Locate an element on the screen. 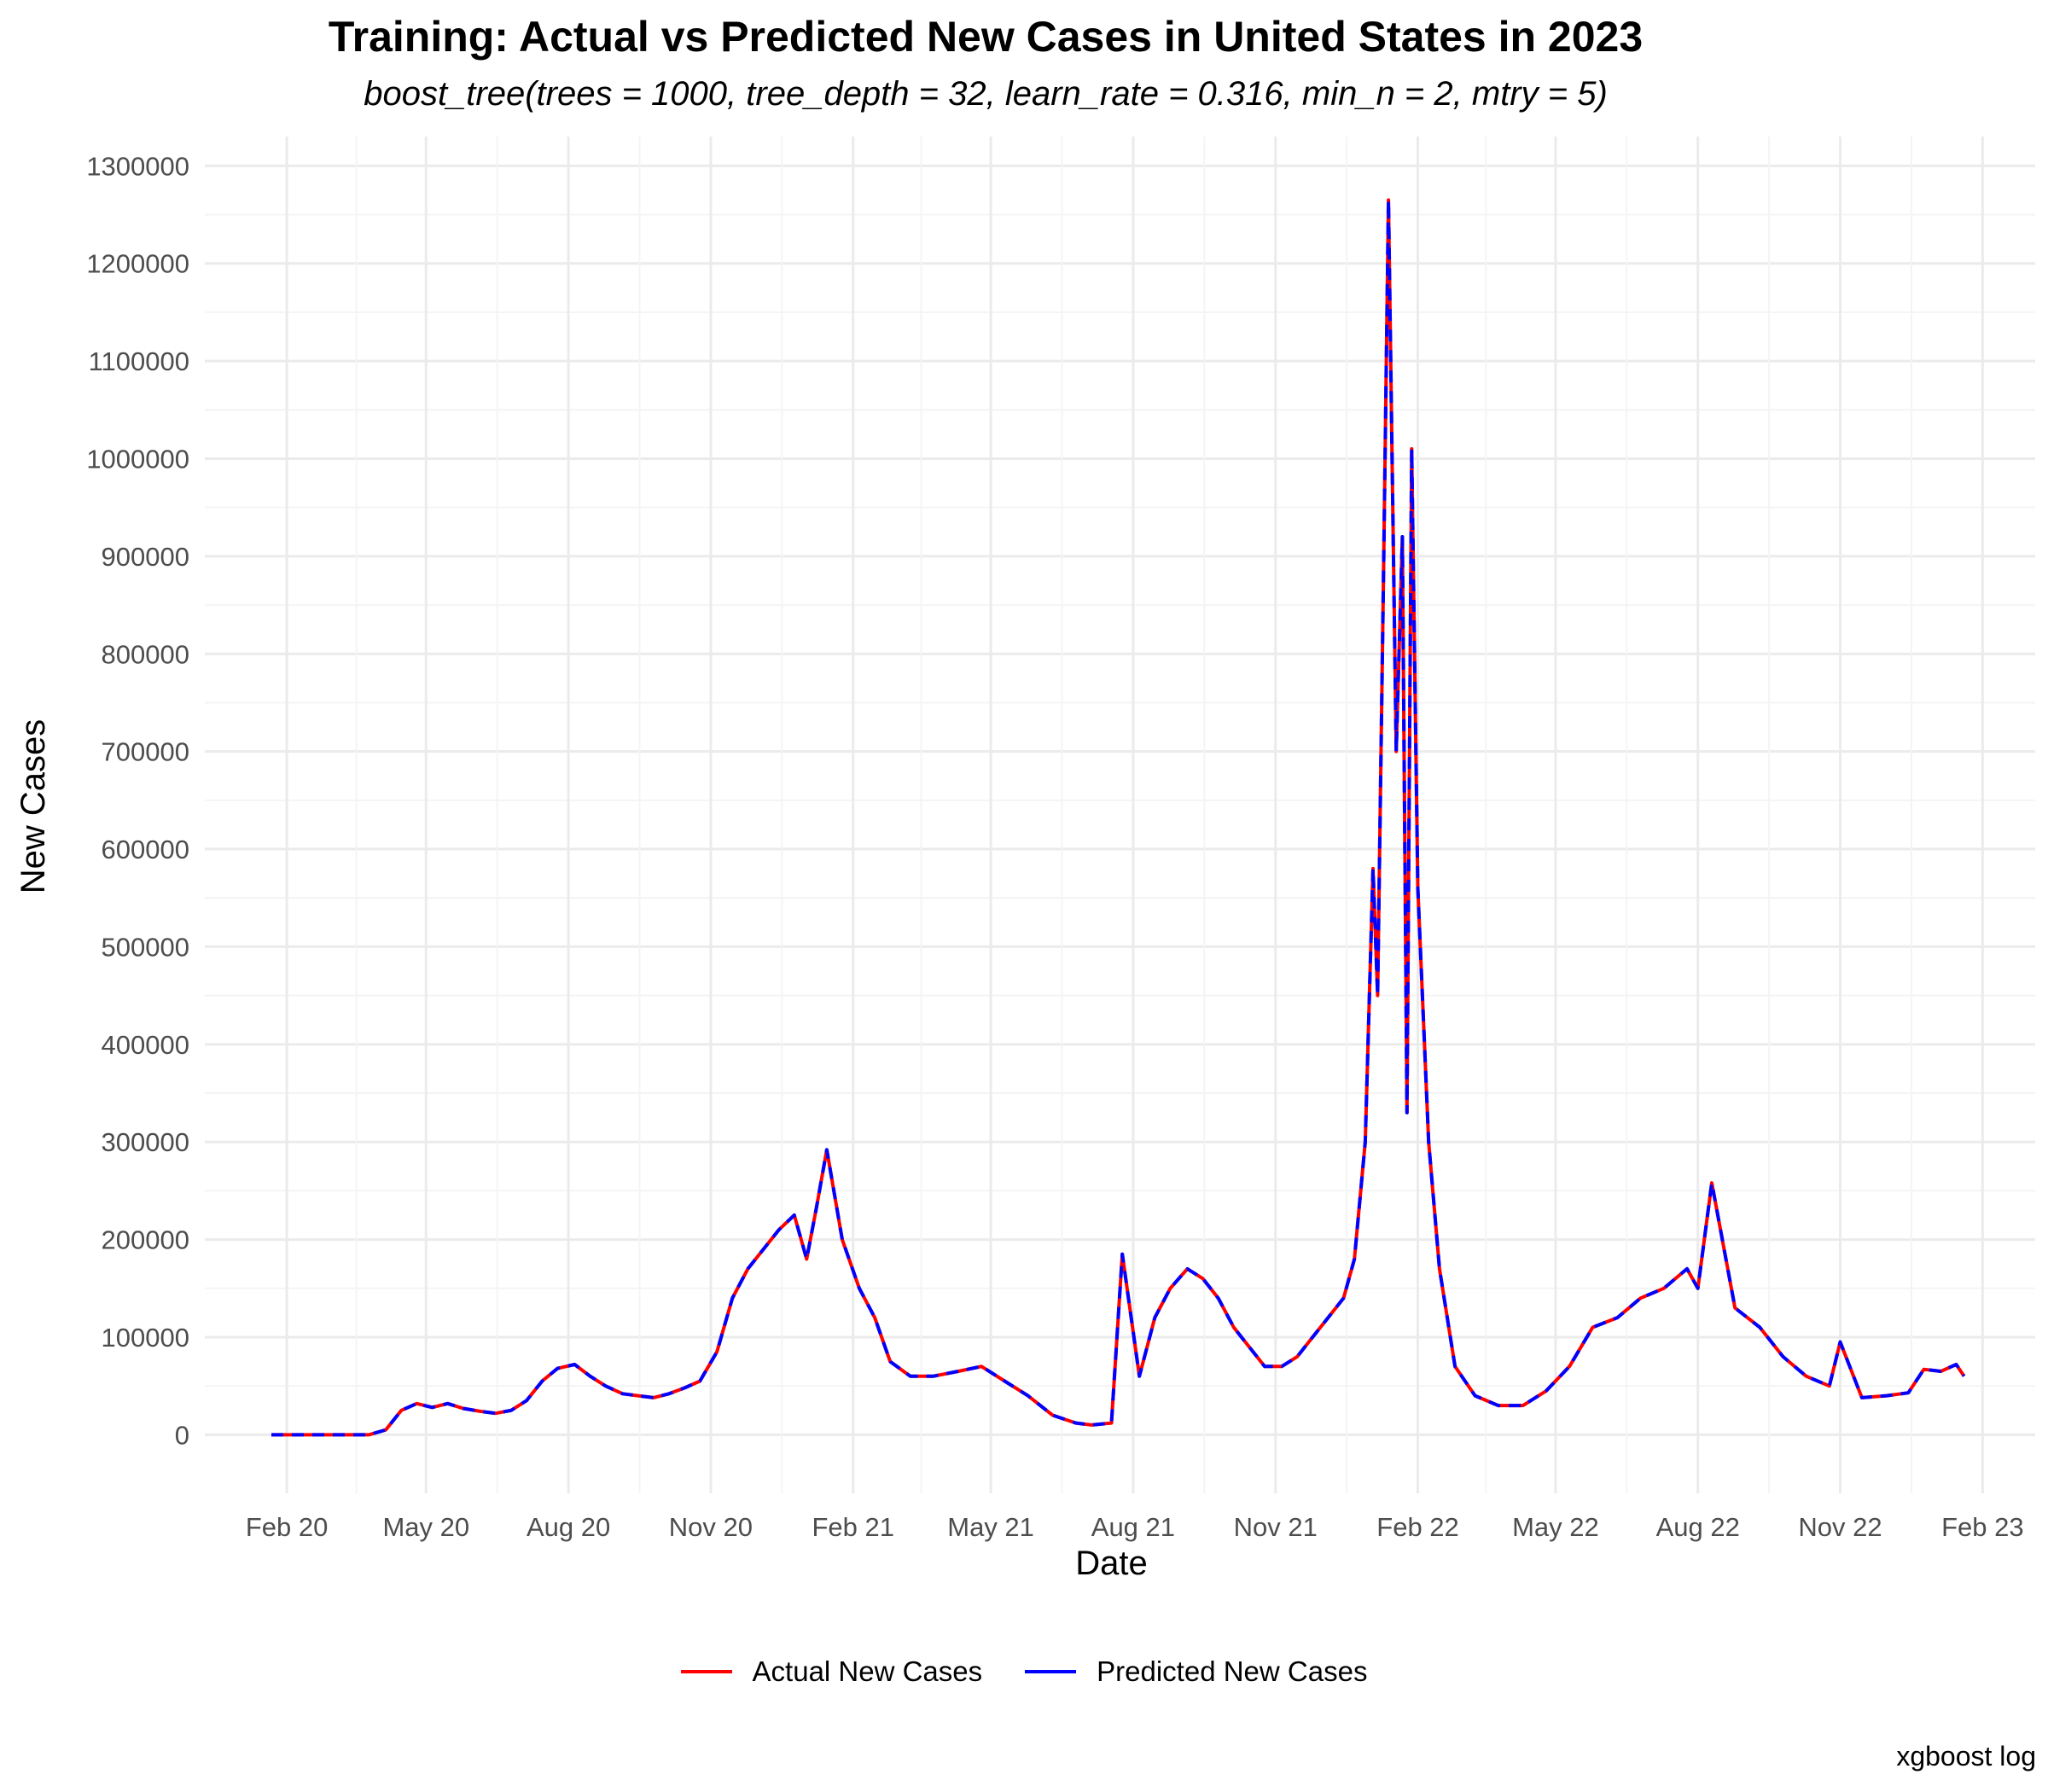 The image size is (2048, 1792). legend-key-predicted is located at coordinates (1051, 1671).